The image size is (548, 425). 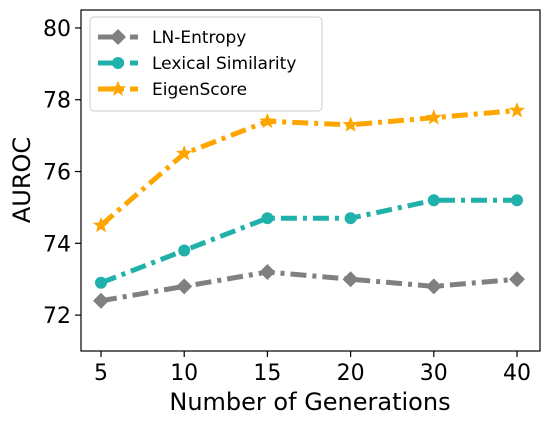 I want to click on legend-item: Lexical Similarity, so click(x=197, y=64).